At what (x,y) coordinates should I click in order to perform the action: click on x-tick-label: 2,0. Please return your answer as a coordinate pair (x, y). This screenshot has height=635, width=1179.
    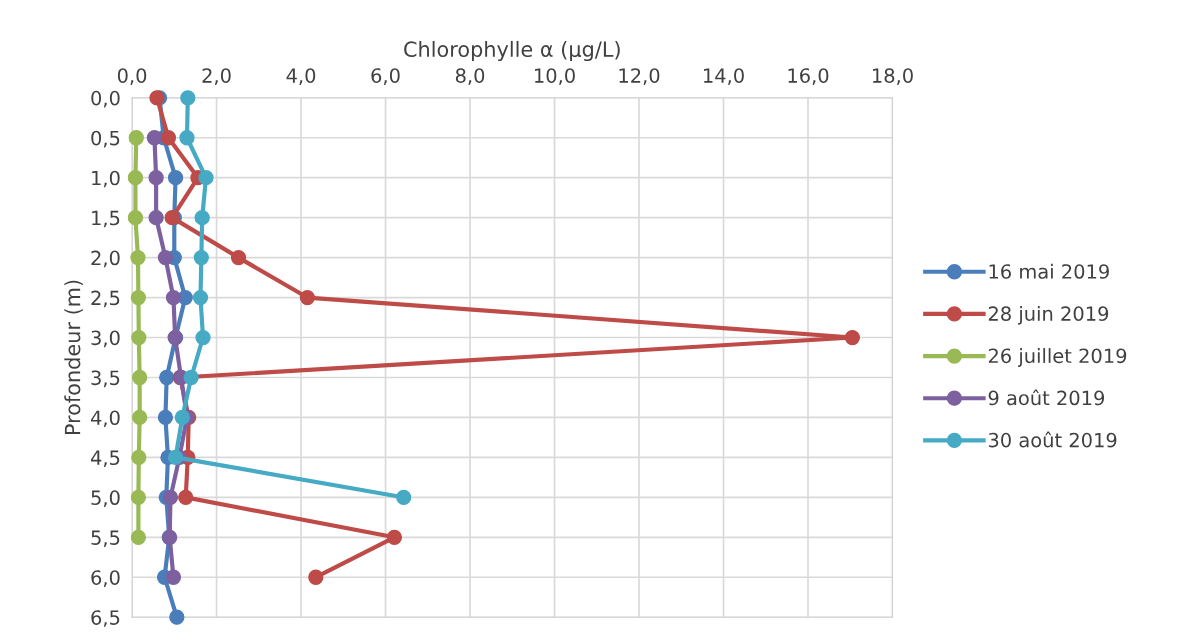
    Looking at the image, I should click on (216, 76).